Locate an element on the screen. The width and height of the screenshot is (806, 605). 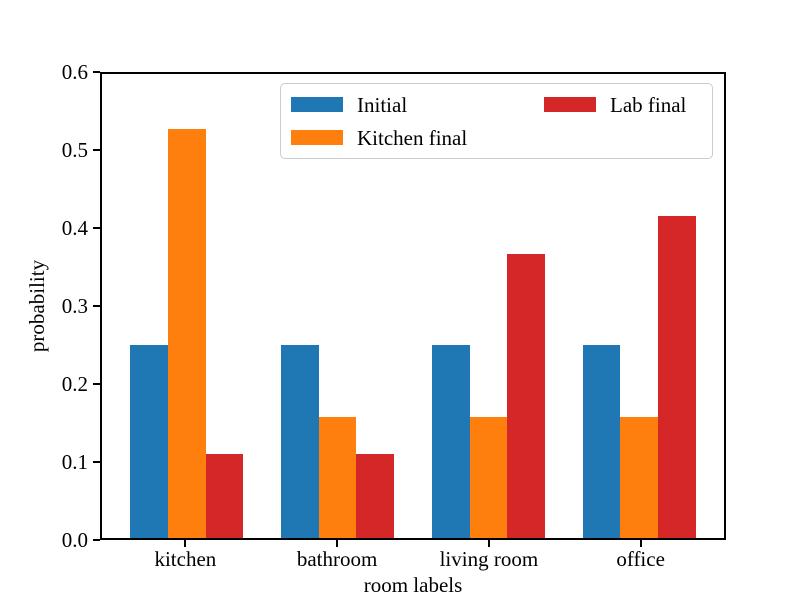
legend-label: Lab final is located at coordinates (648, 104).